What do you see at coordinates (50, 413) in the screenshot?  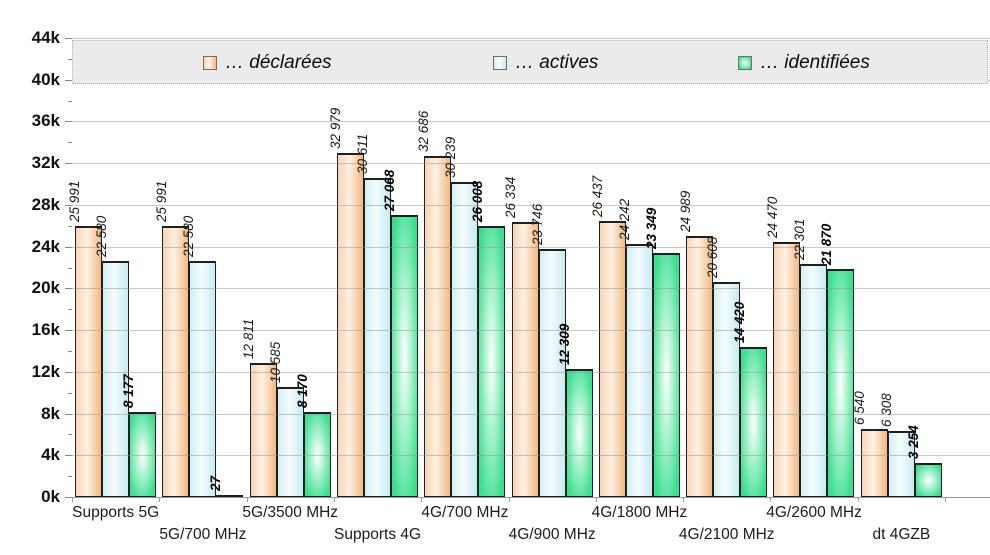 I see `y-axis-label: 8k` at bounding box center [50, 413].